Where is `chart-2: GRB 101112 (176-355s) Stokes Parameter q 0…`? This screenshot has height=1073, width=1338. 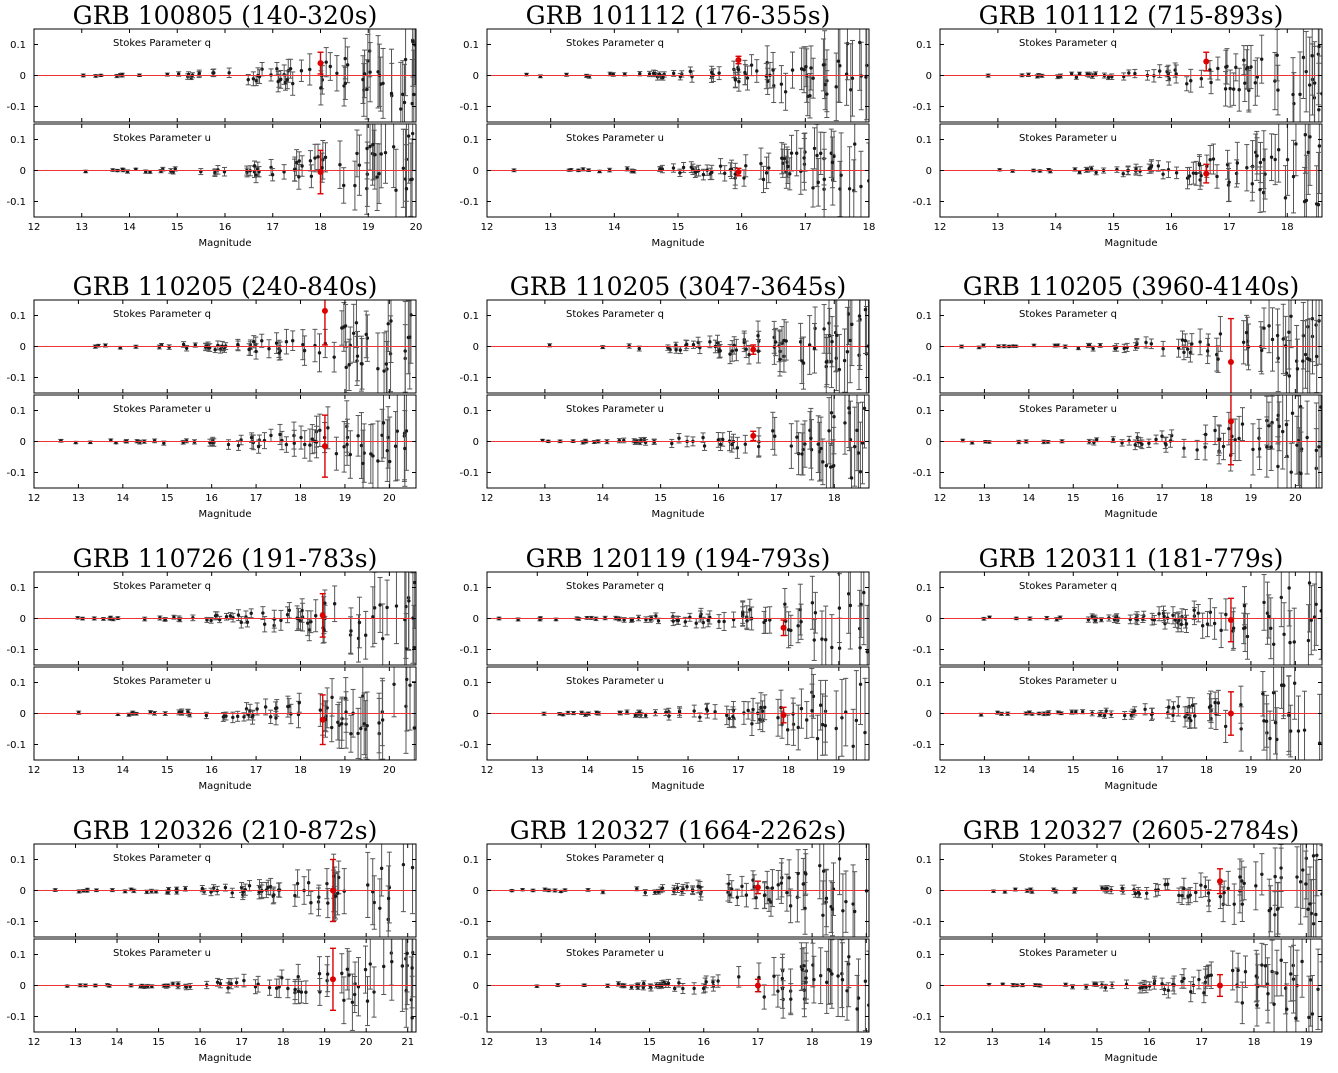
chart-2: GRB 101112 (176-355s) Stokes Parameter q 0… is located at coordinates (667, 125).